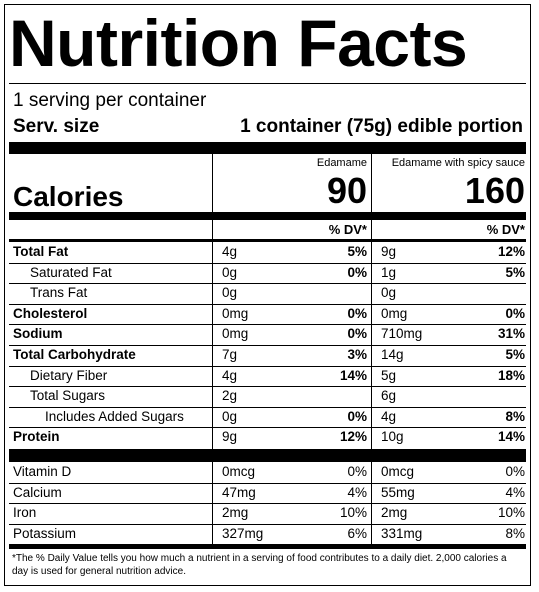 The height and width of the screenshot is (592, 539). Describe the element at coordinates (114, 416) in the screenshot. I see `nutrient-label: Includes Added Sugars` at that location.